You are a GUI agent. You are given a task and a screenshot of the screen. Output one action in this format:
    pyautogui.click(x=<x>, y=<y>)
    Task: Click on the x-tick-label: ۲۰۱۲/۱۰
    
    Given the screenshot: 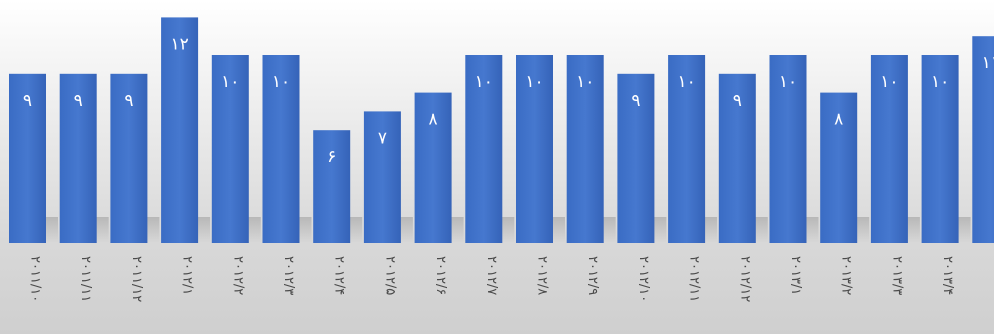 What is the action you would take?
    pyautogui.click(x=643, y=279)
    